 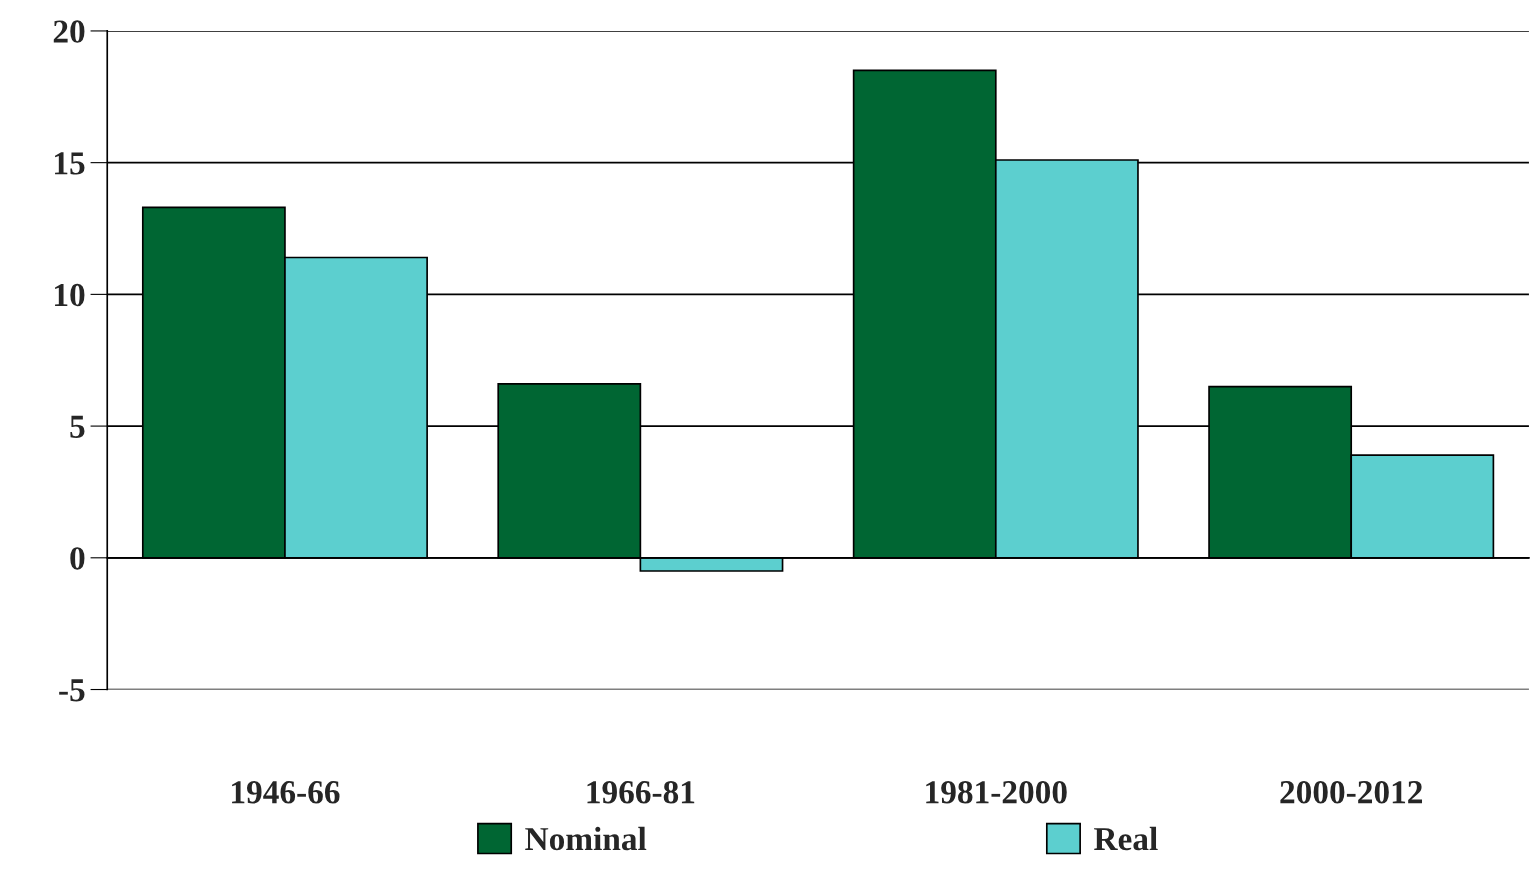 What do you see at coordinates (586, 838) in the screenshot?
I see `legend-label: Nominal` at bounding box center [586, 838].